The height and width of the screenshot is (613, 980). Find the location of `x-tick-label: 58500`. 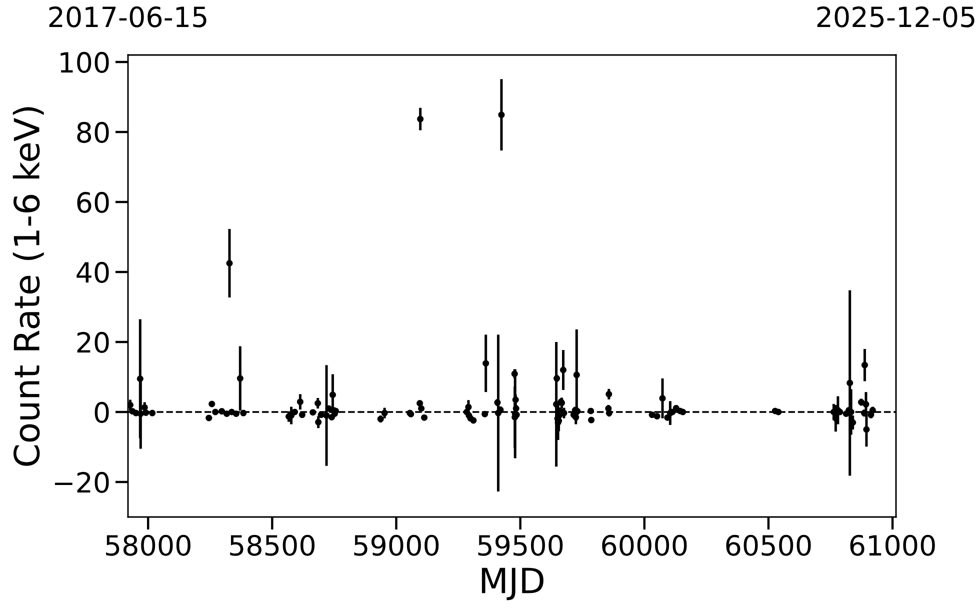

x-tick-label: 58500 is located at coordinates (272, 545).